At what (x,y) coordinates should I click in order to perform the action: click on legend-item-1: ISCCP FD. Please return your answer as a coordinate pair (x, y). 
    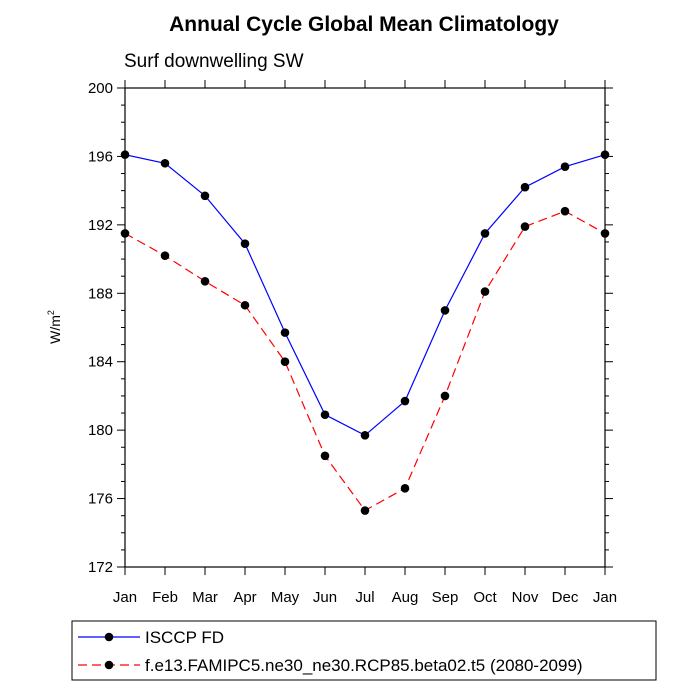
    Looking at the image, I should click on (151, 637).